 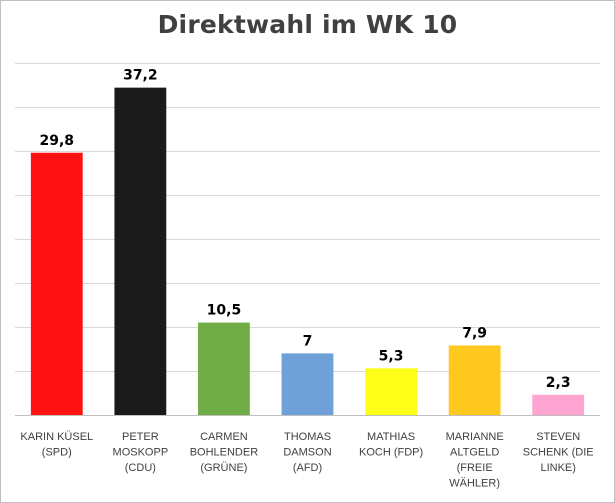 I want to click on category-label: MARIANNE ALTGELD (FREIE WÄHLER), so click(x=475, y=460).